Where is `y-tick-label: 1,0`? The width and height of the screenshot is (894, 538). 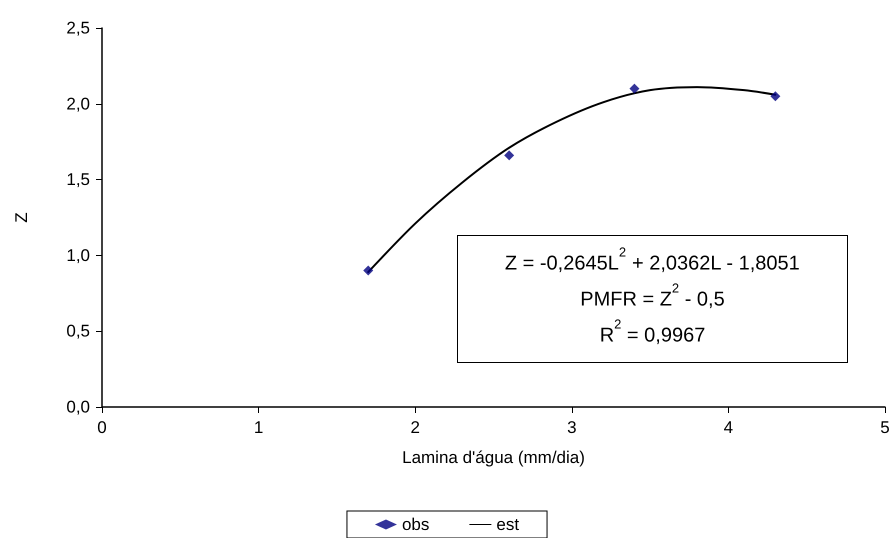 y-tick-label: 1,0 is located at coordinates (78, 255).